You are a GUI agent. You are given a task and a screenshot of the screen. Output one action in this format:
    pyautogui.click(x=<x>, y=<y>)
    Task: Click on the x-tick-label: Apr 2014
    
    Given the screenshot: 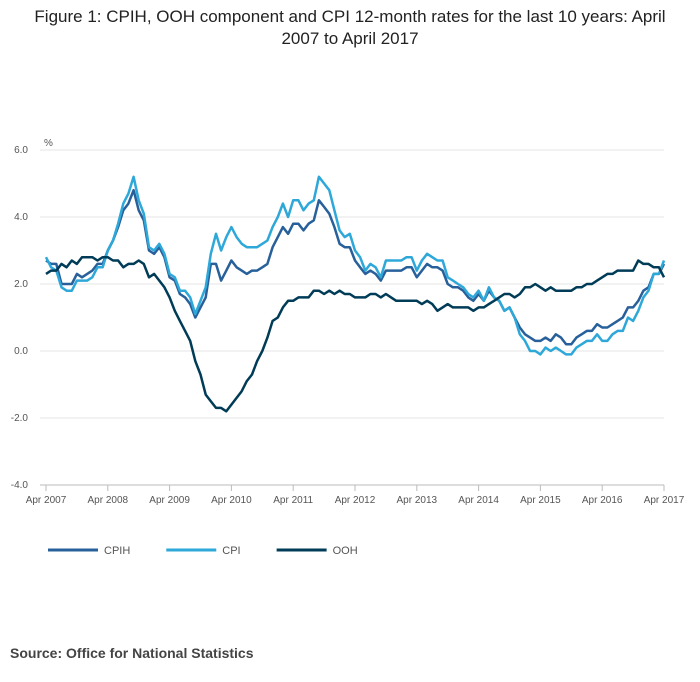 What is the action you would take?
    pyautogui.click(x=478, y=500)
    